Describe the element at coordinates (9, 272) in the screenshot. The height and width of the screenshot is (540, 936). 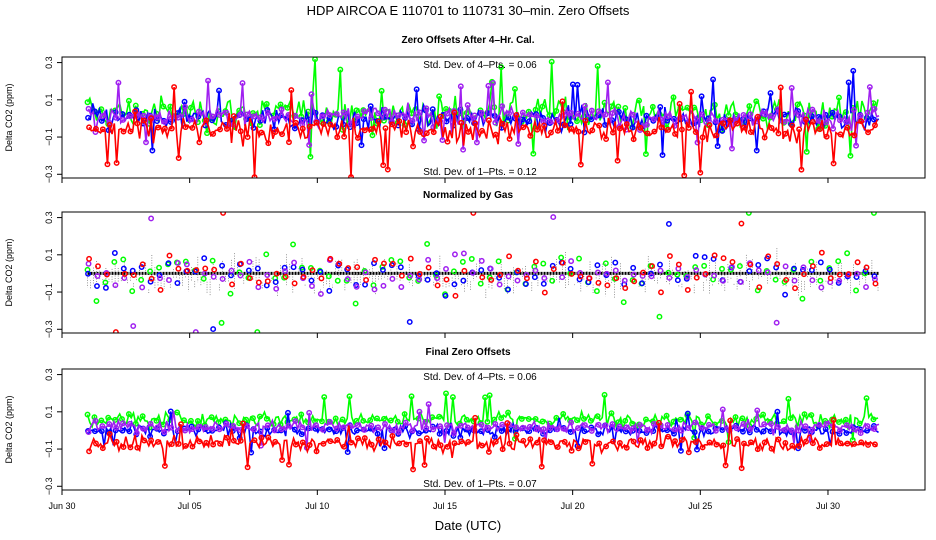
I see `y-axis-label: Delta CO2 (ppm)` at that location.